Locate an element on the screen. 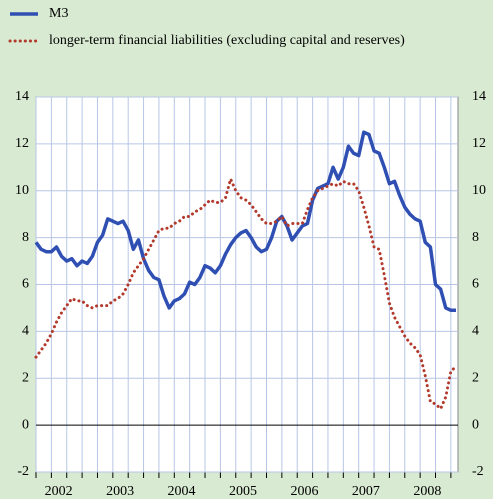 The height and width of the screenshot is (499, 493). y-tick-label: 6 is located at coordinates (25, 284).